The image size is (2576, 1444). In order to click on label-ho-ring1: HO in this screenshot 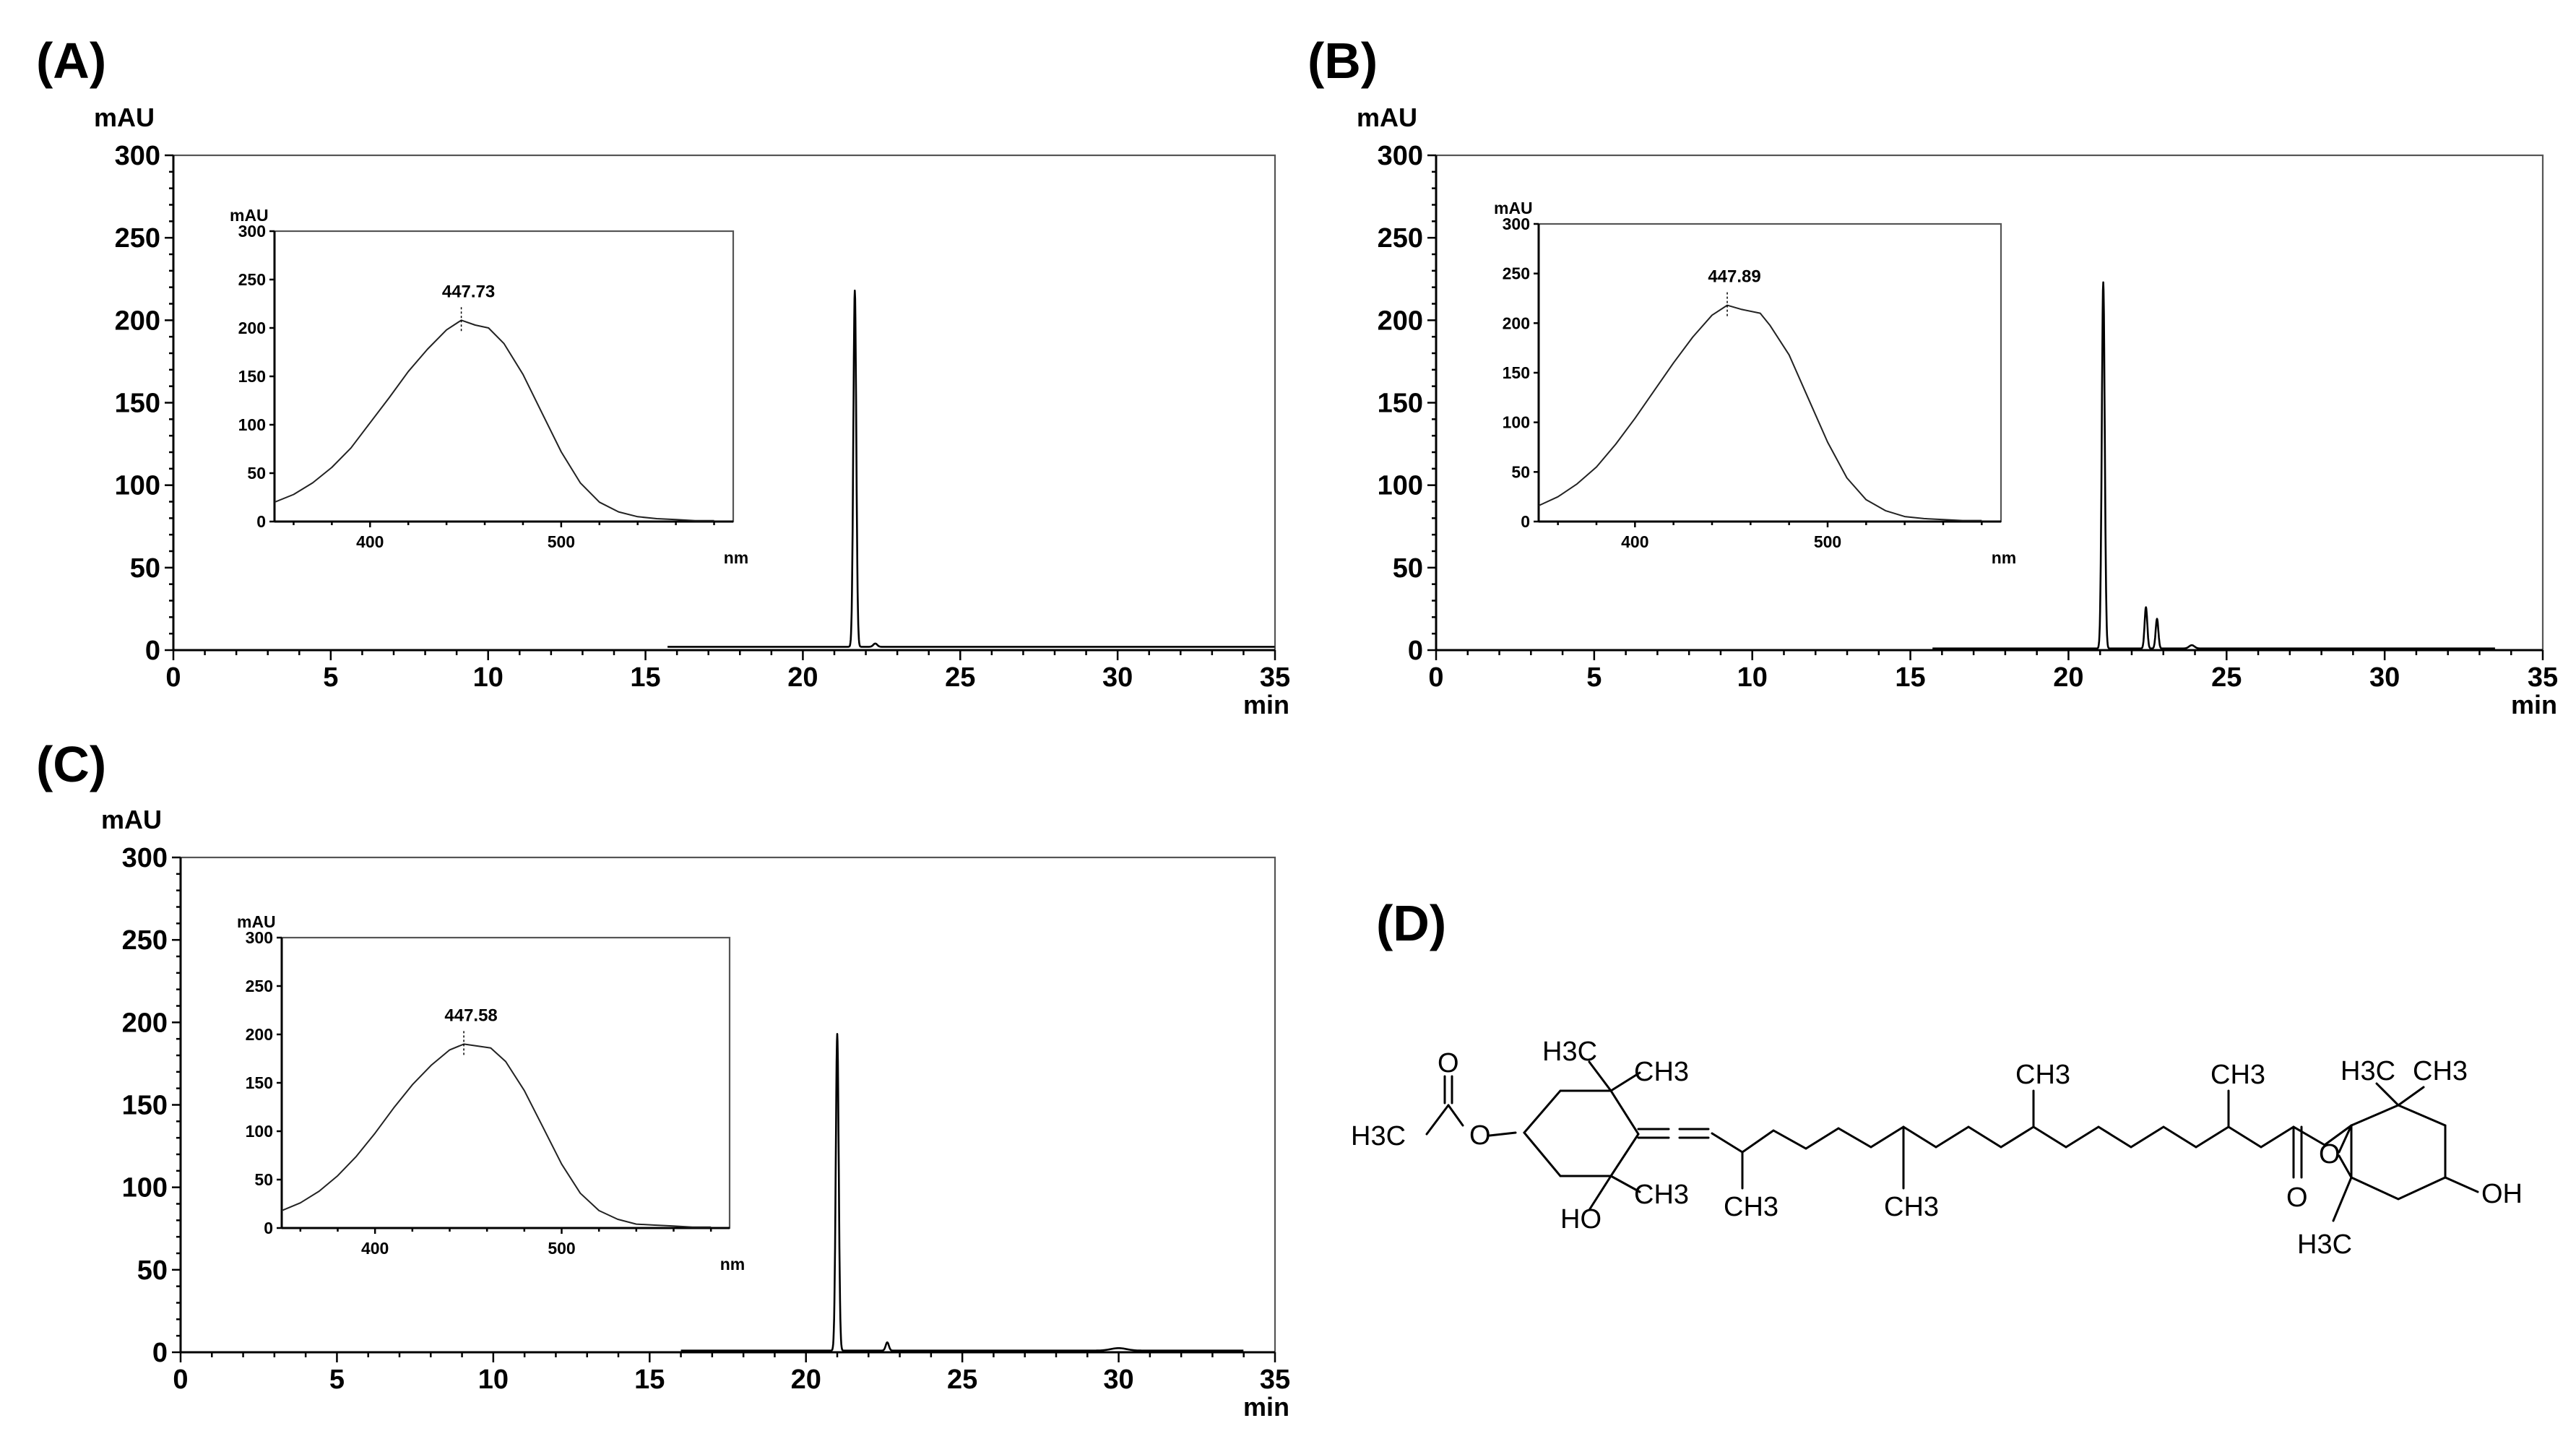, I will do `click(1581, 1219)`.